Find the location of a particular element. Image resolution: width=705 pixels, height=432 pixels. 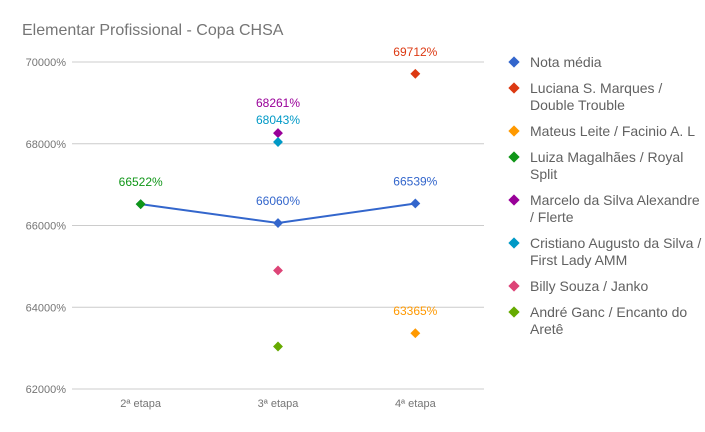

y-tick-label: 70000% is located at coordinates (46, 63).